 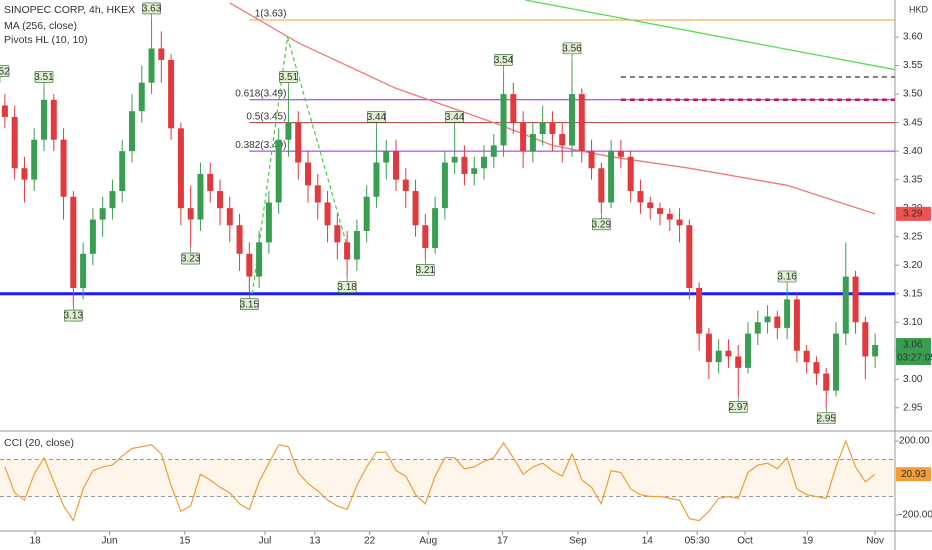 What do you see at coordinates (370, 541) in the screenshot?
I see `x-tick-label: 22` at bounding box center [370, 541].